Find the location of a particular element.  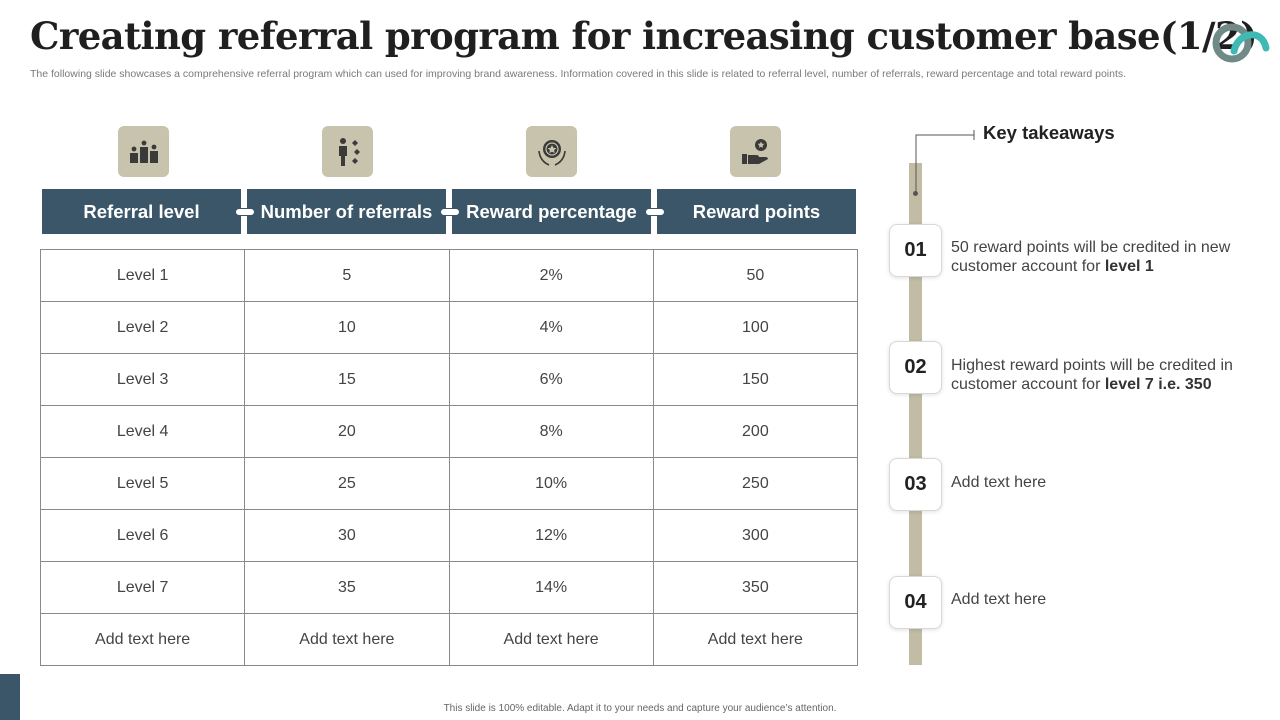

table-cell: 10% is located at coordinates (551, 483).